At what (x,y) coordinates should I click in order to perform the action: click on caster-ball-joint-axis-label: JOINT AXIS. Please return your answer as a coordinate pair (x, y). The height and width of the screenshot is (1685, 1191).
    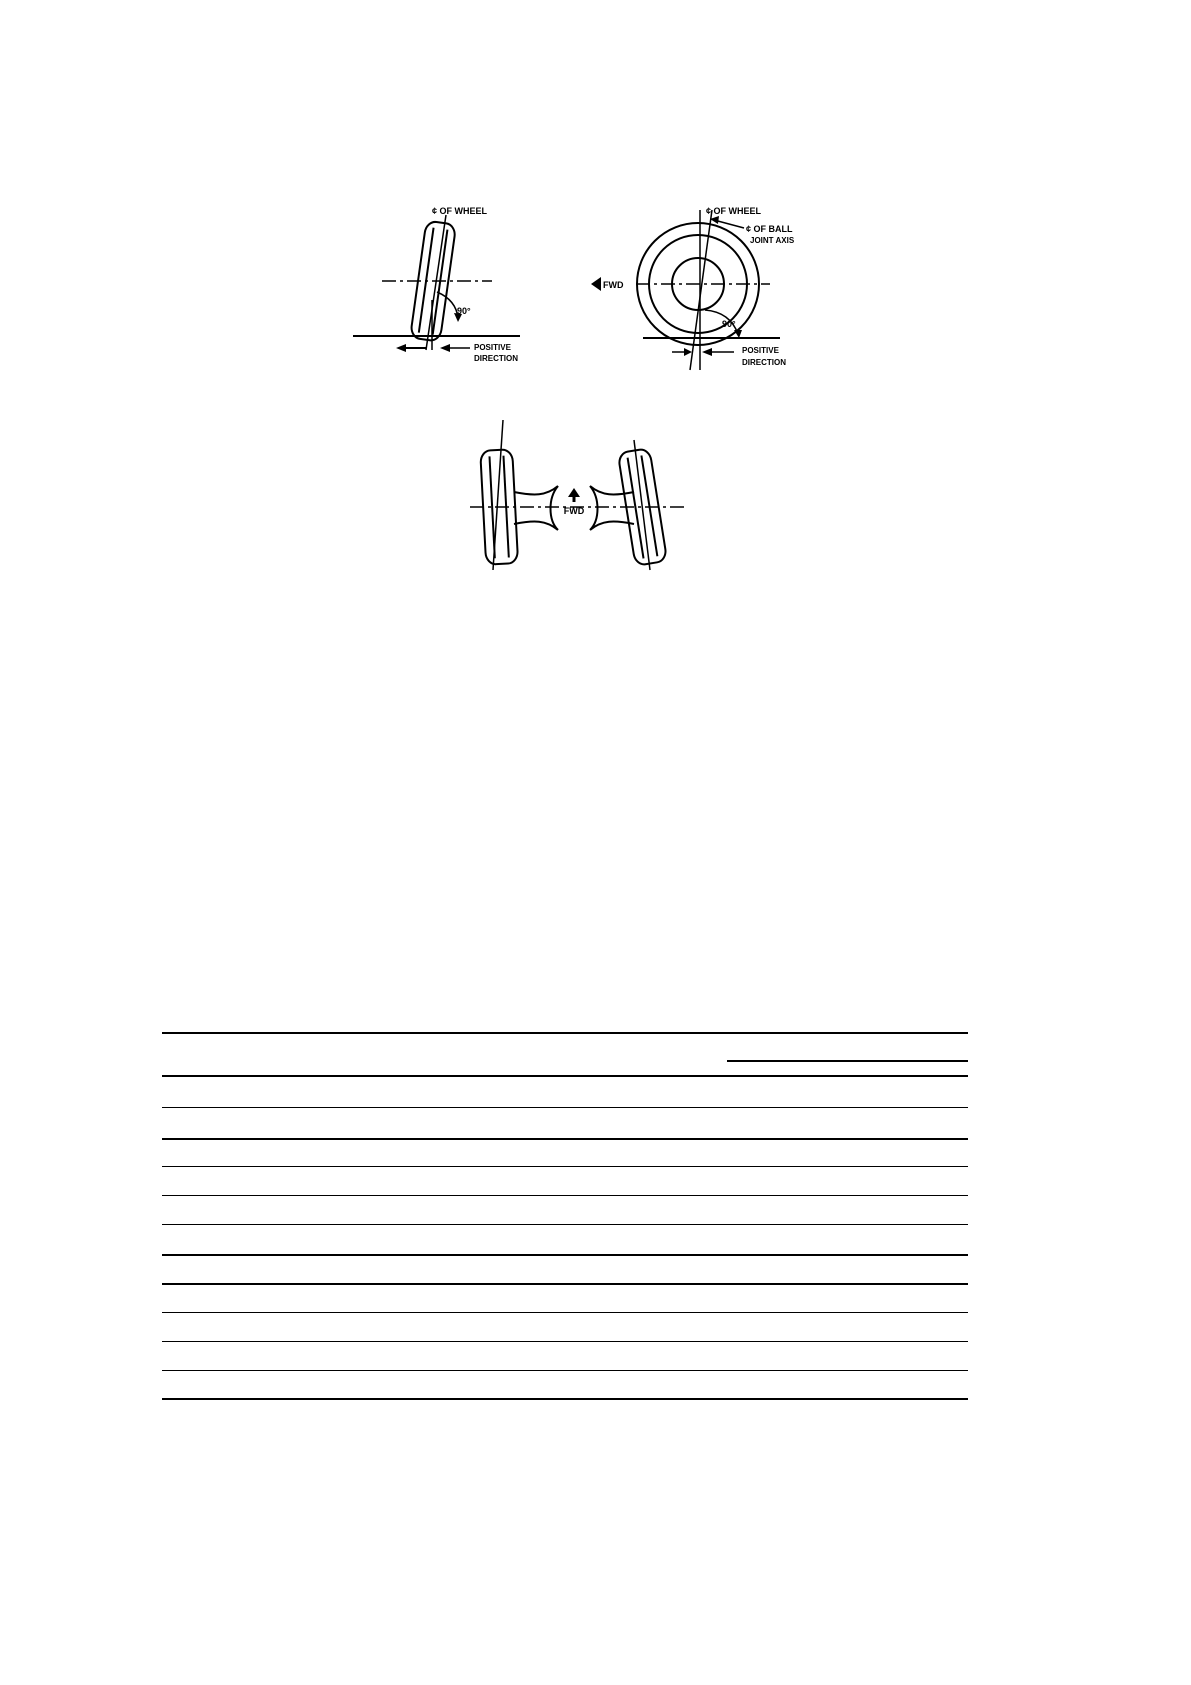
    Looking at the image, I should click on (772, 240).